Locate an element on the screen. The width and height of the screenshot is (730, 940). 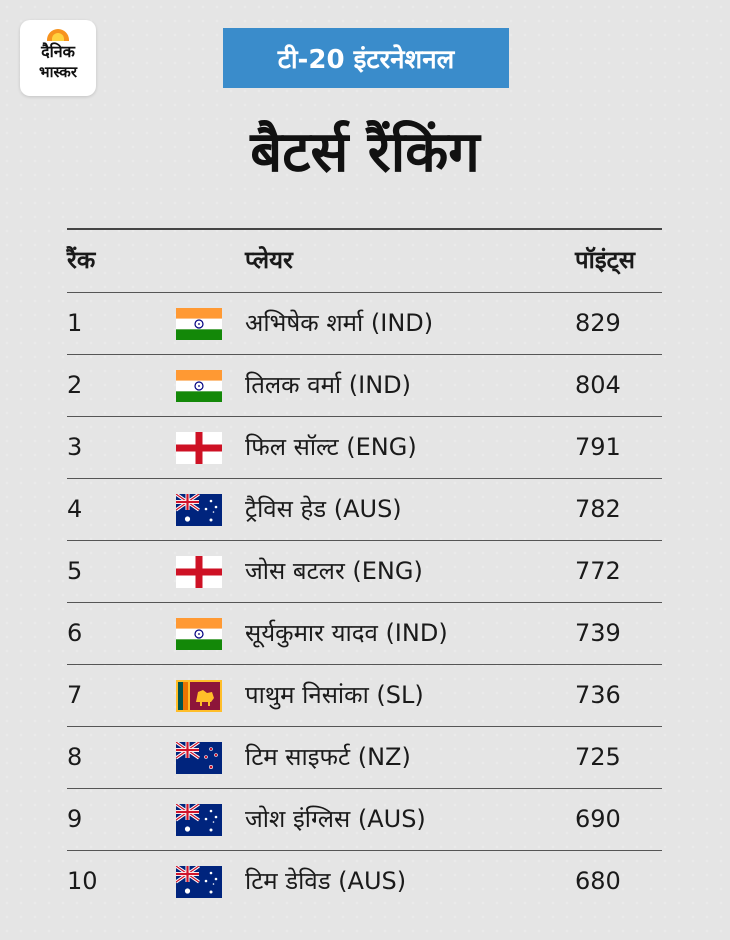
player-cell: अभिषेक शर्मा (IND) is located at coordinates (339, 323).